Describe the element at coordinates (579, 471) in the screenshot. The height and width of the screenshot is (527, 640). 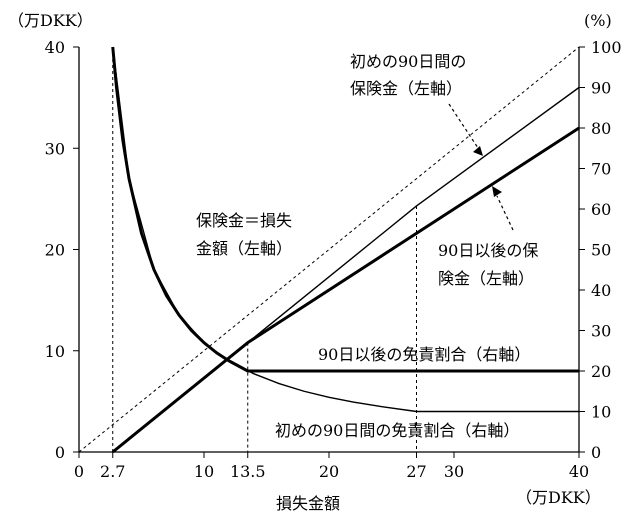
I see `x-tick-label: 40` at that location.